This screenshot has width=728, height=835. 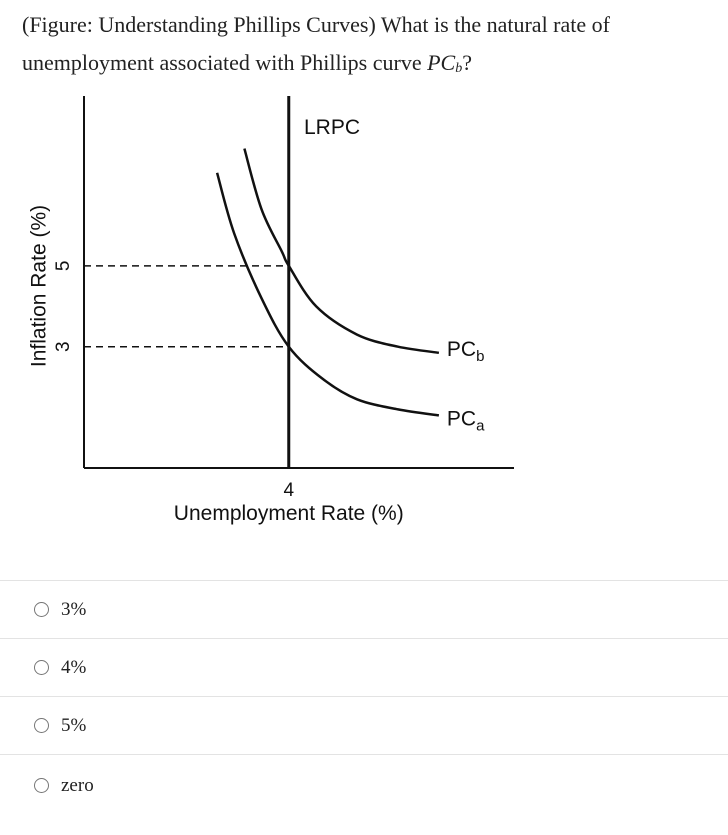 I want to click on pc-b-label: PCb, so click(x=466, y=351).